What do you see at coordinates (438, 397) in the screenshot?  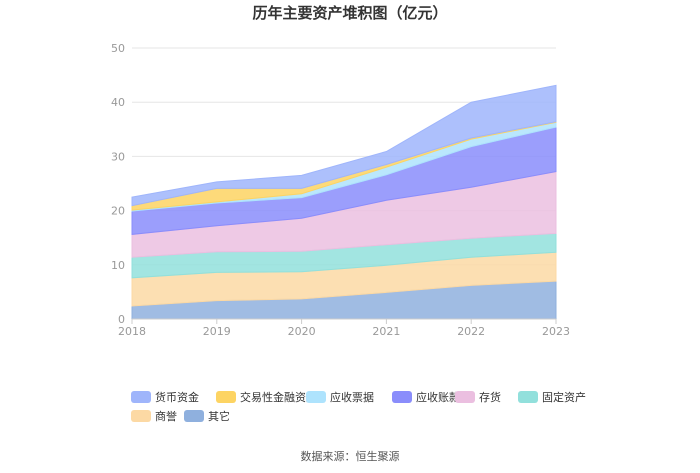 I see `legend-label: 应收账款` at bounding box center [438, 397].